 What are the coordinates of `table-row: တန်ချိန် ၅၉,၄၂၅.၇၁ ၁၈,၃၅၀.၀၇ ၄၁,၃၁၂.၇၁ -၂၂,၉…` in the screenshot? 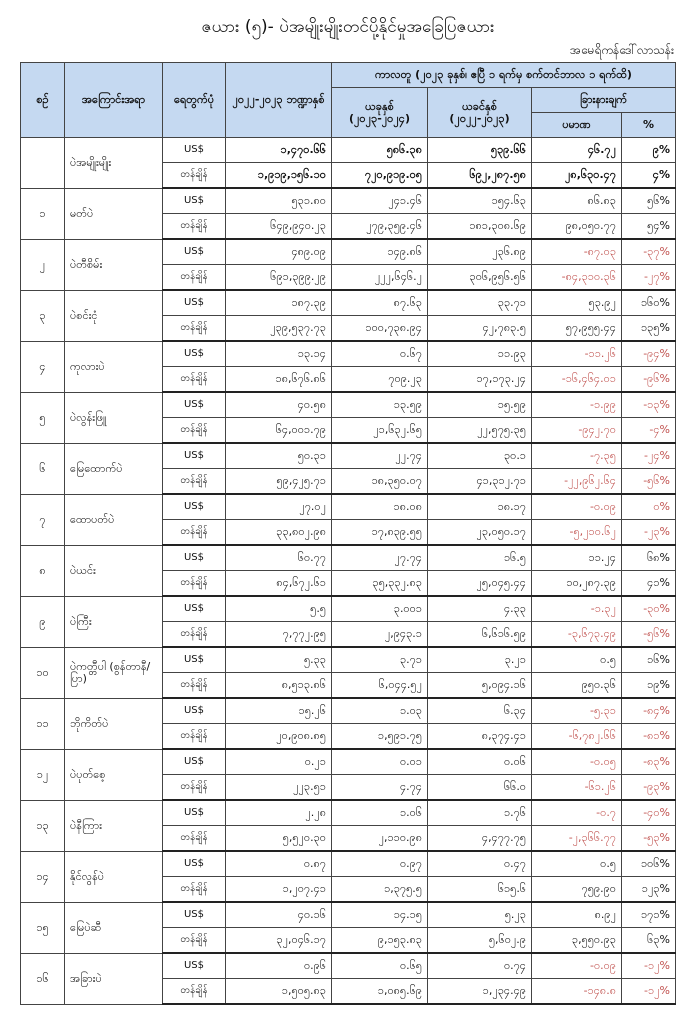 It's located at (348, 481).